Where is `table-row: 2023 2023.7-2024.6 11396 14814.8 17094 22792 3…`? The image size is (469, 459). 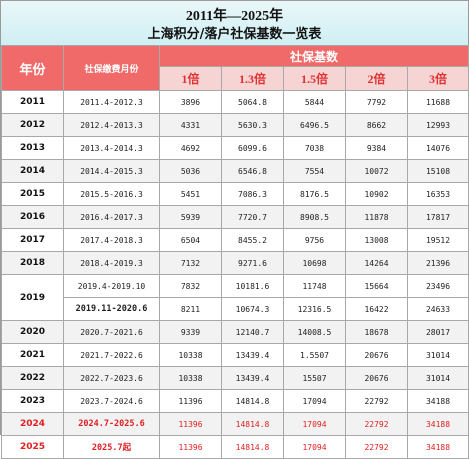 table-row: 2023 2023.7-2024.6 11396 14814.8 17094 22792 3… is located at coordinates (235, 401).